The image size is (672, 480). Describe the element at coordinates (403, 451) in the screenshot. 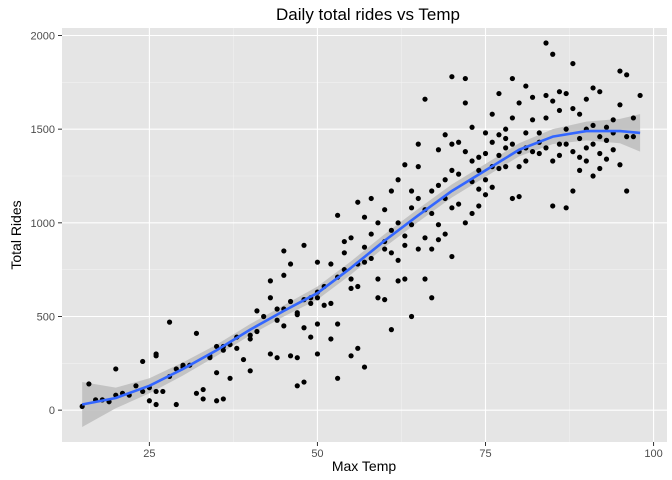

I see `x-axis-ticks: 25 50 75 100` at that location.